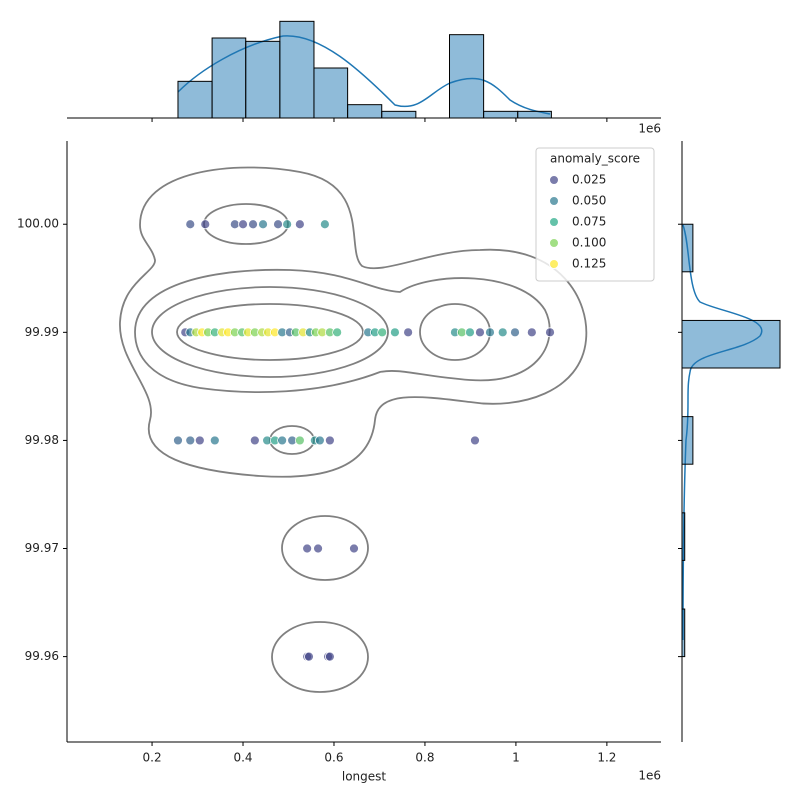 This screenshot has height=800, width=800. Describe the element at coordinates (38, 224) in the screenshot. I see `y-tick-label: 100.00` at that location.